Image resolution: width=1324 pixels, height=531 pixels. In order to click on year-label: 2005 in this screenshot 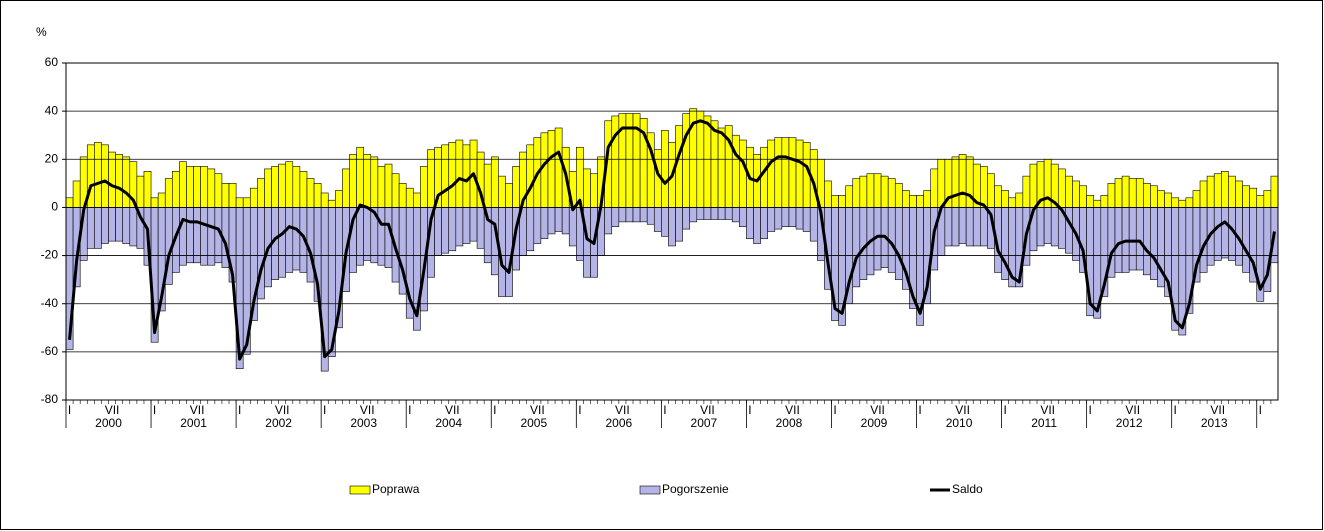, I will do `click(533, 423)`.